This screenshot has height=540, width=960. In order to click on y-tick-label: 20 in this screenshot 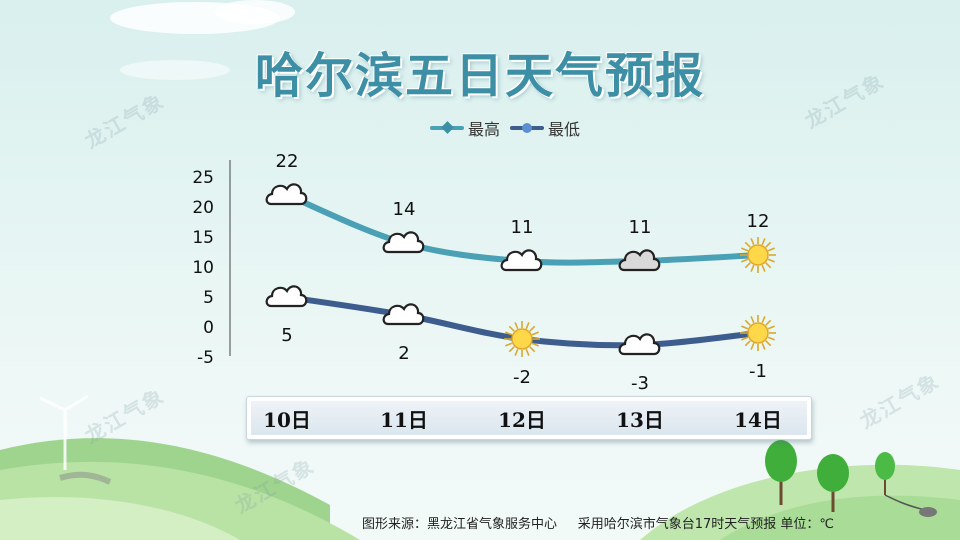, I will do `click(203, 208)`.